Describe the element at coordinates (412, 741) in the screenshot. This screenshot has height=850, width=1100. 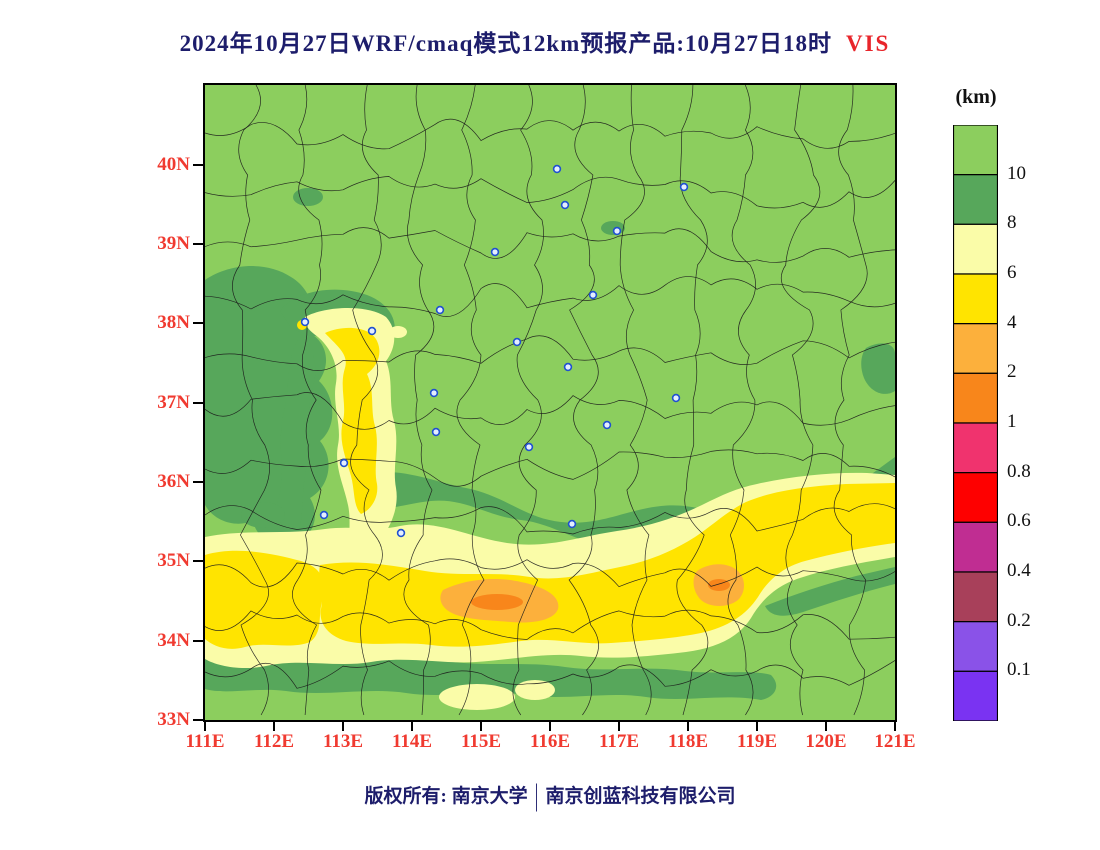
I see `lon-label: 114E` at that location.